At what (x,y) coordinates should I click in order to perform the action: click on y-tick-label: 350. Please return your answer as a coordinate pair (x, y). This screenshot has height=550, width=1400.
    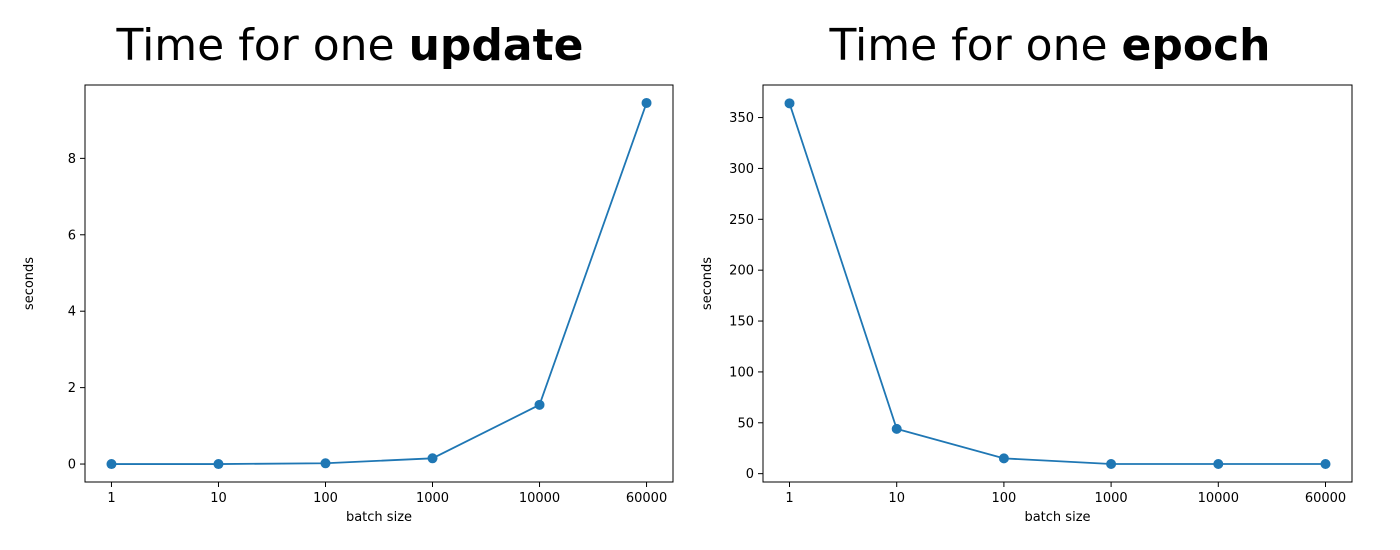
    Looking at the image, I should click on (741, 118).